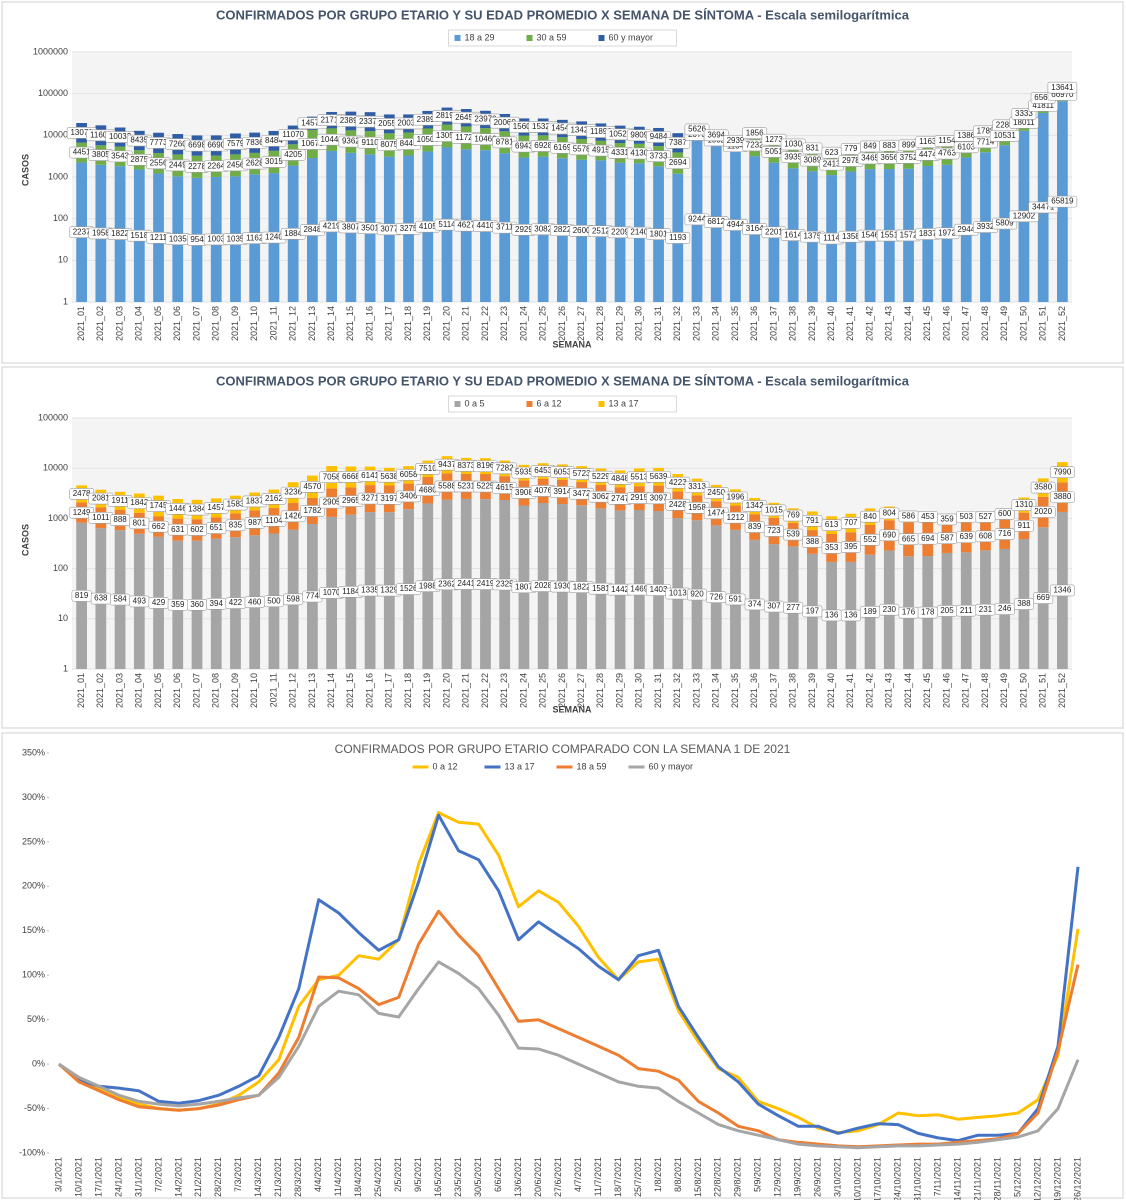  Describe the element at coordinates (216, 507) in the screenshot. I see `data-label: 1457` at that location.